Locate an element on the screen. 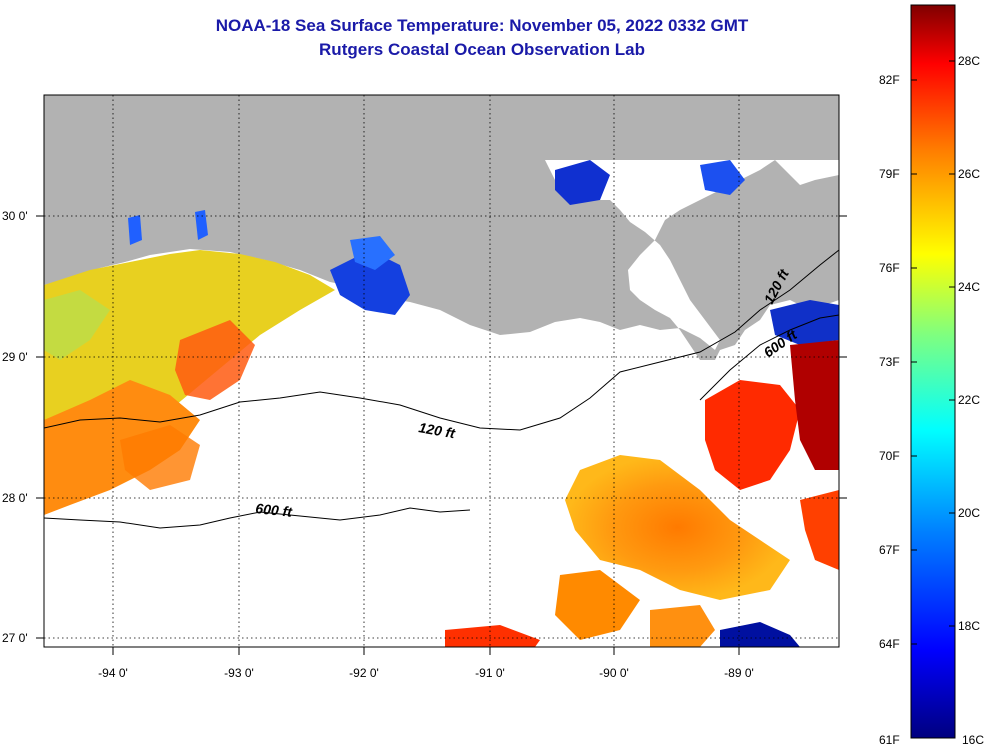 The height and width of the screenshot is (754, 992). colorbar-celsius-label: 16C is located at coordinates (973, 740).